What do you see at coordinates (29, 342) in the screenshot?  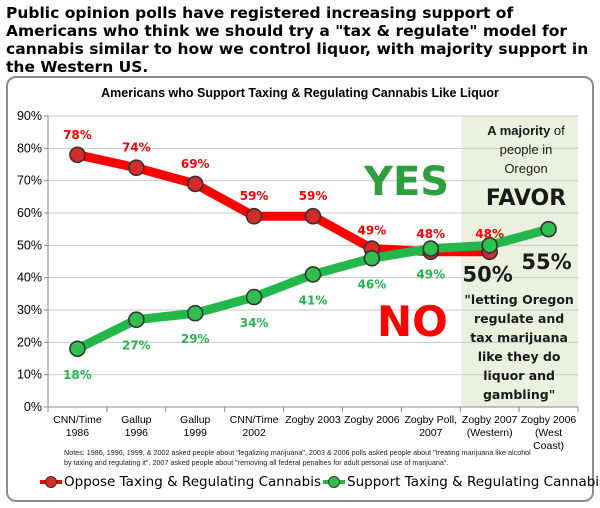 I see `y-tick-label: 20%` at bounding box center [29, 342].